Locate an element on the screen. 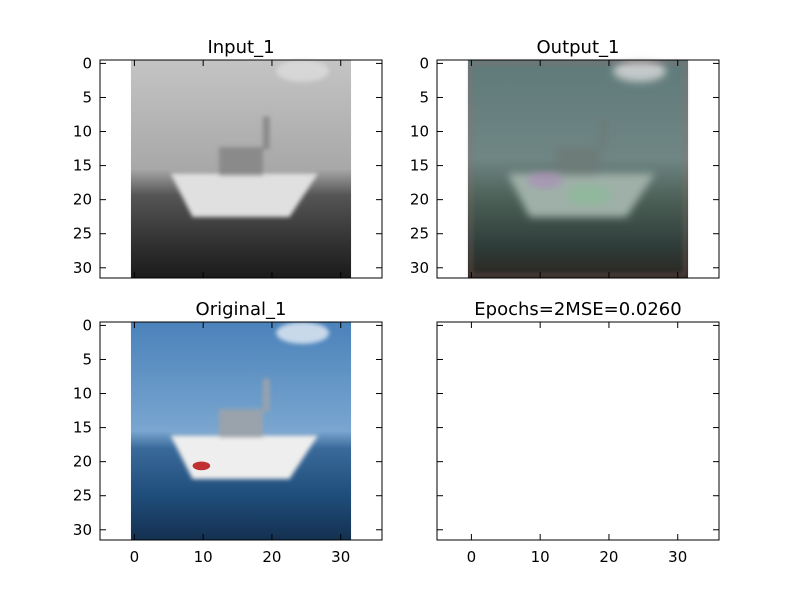 The image size is (800, 600). subplot-title: Epochs=2MSE=0.0260 is located at coordinates (577, 309).